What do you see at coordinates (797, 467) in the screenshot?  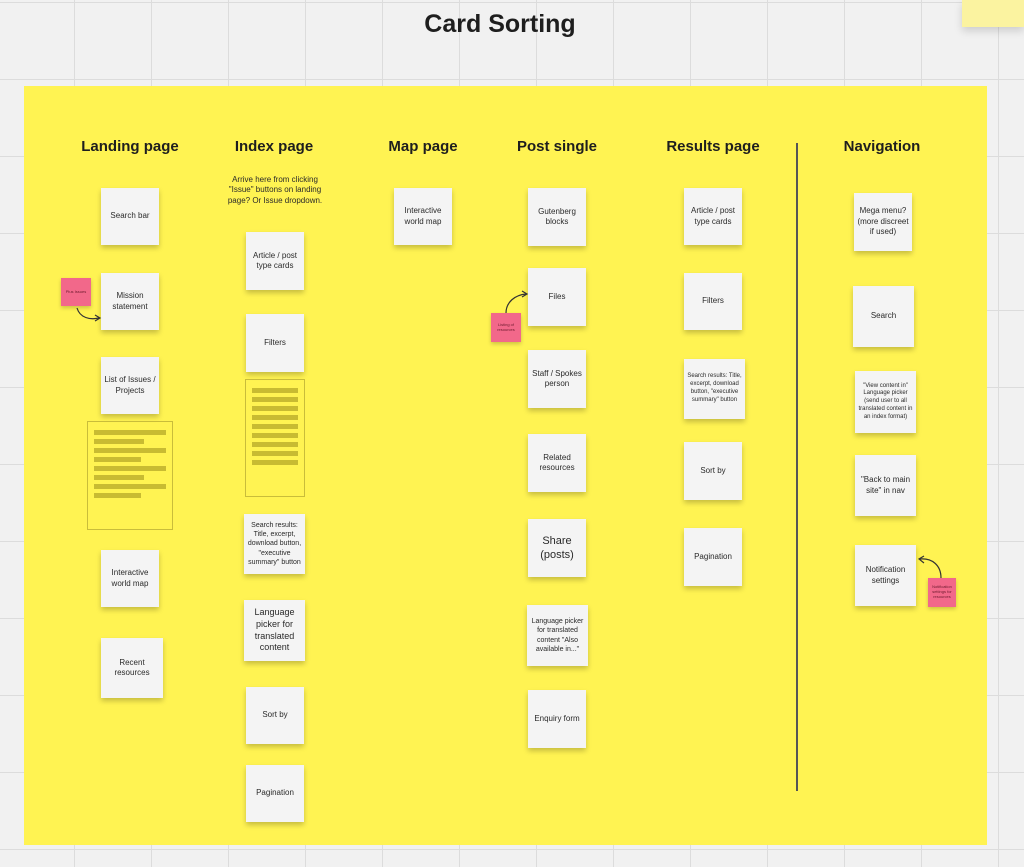 I see `column-divider` at bounding box center [797, 467].